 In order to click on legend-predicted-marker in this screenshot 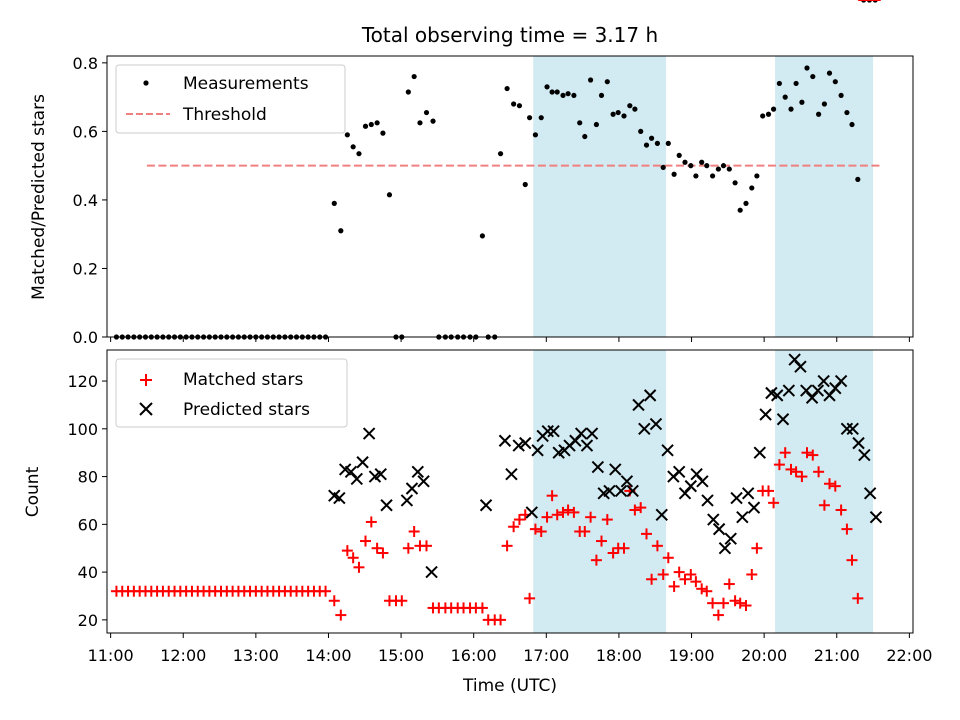, I will do `click(146, 409)`.